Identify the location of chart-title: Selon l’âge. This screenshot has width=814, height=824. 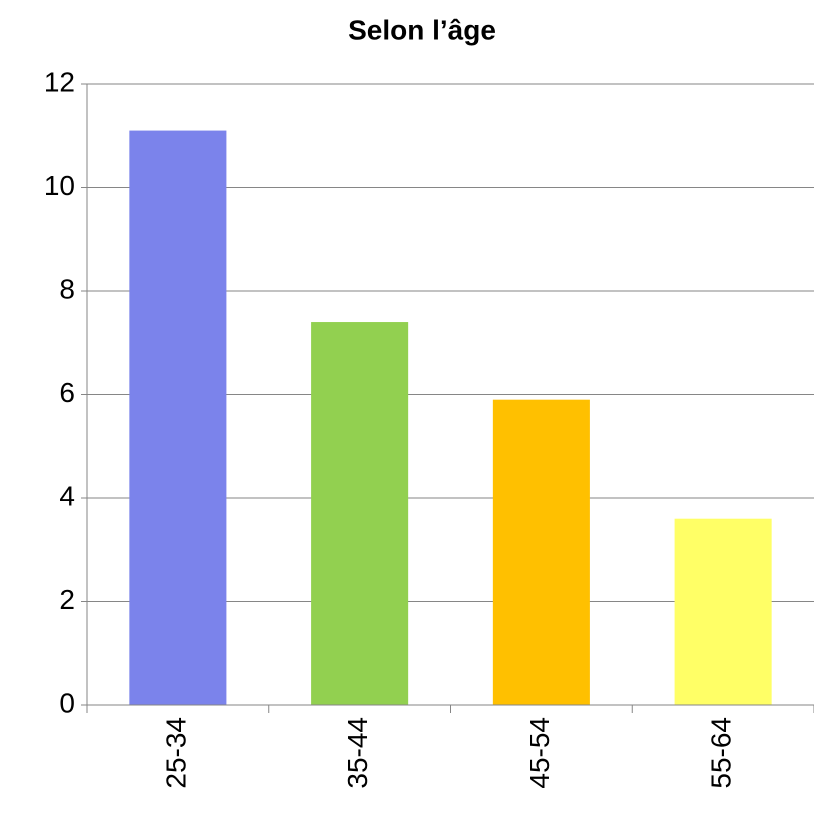
(422, 29).